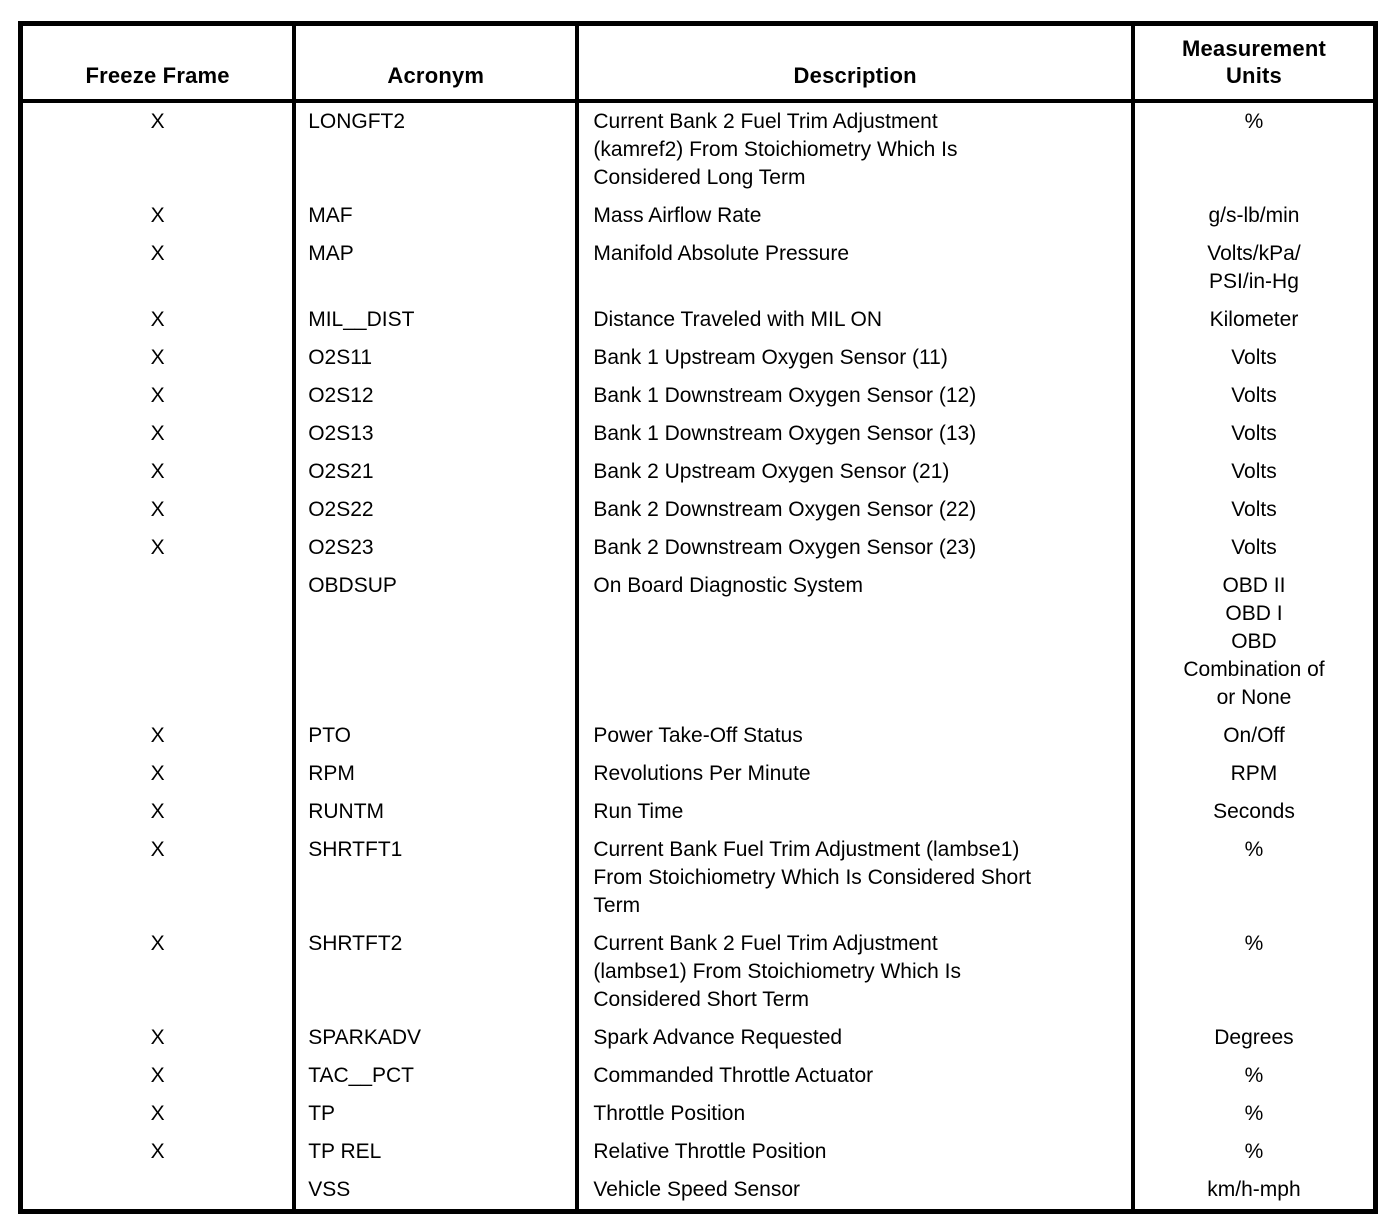 Image resolution: width=1392 pixels, height=1230 pixels. Describe the element at coordinates (435, 878) in the screenshot. I see `acronym-cell: SHRTFT1` at that location.